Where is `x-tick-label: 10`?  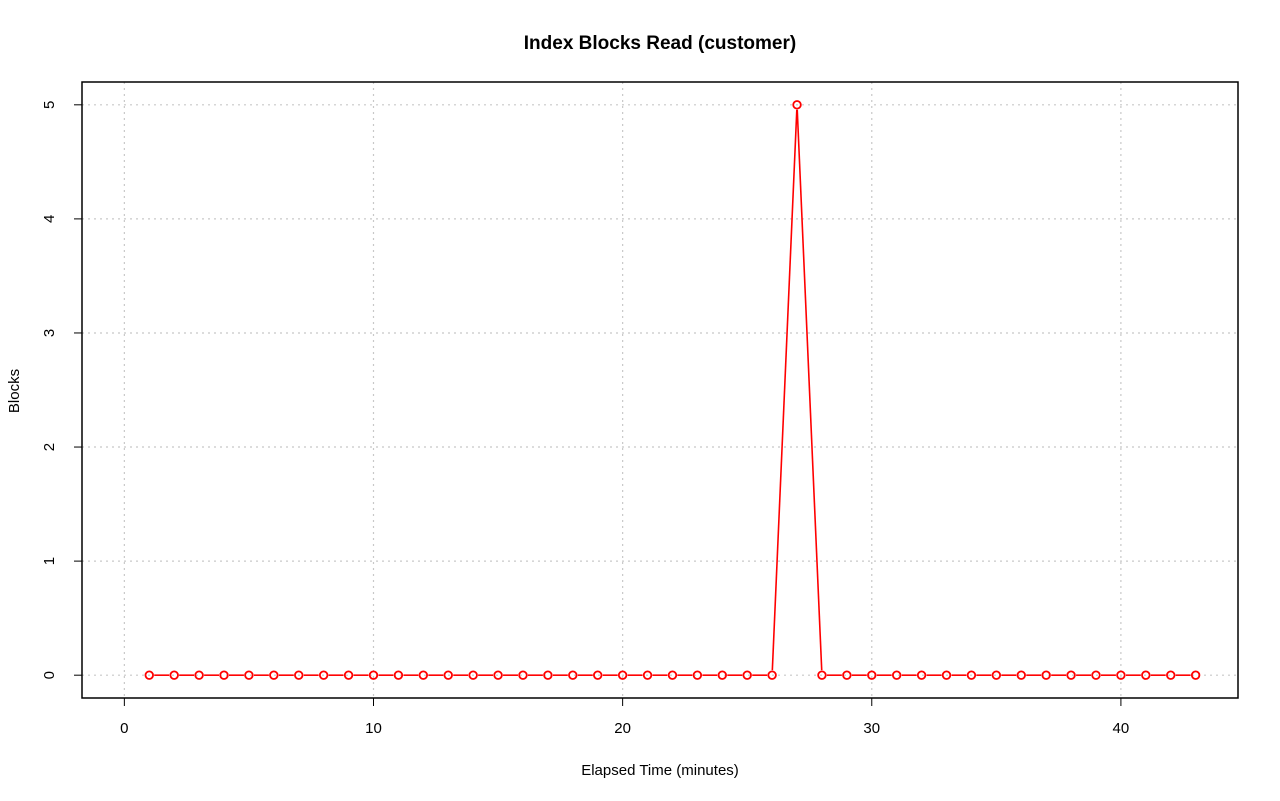 x-tick-label: 10 is located at coordinates (373, 728).